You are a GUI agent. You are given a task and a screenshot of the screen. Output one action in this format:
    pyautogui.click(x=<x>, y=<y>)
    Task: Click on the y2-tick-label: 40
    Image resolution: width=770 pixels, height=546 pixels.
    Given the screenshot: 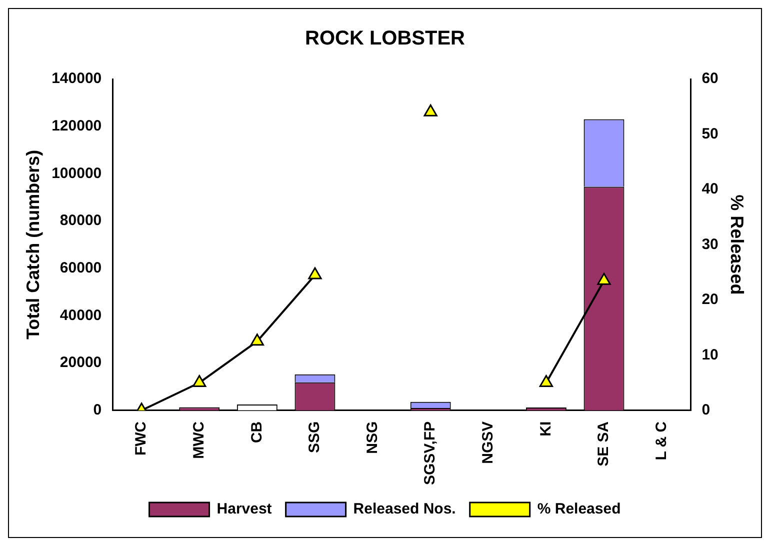 What is the action you would take?
    pyautogui.click(x=710, y=189)
    